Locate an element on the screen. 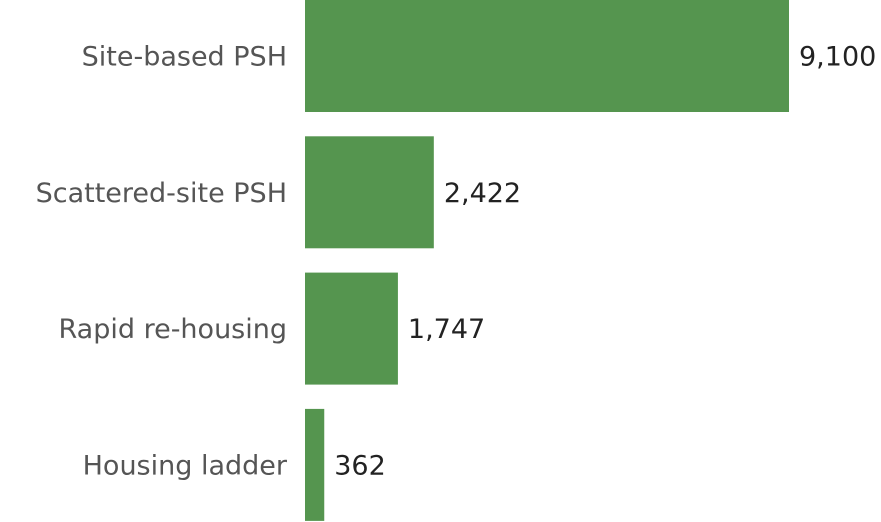 The image size is (881, 522). category-label: Rapid re-housing is located at coordinates (173, 329).